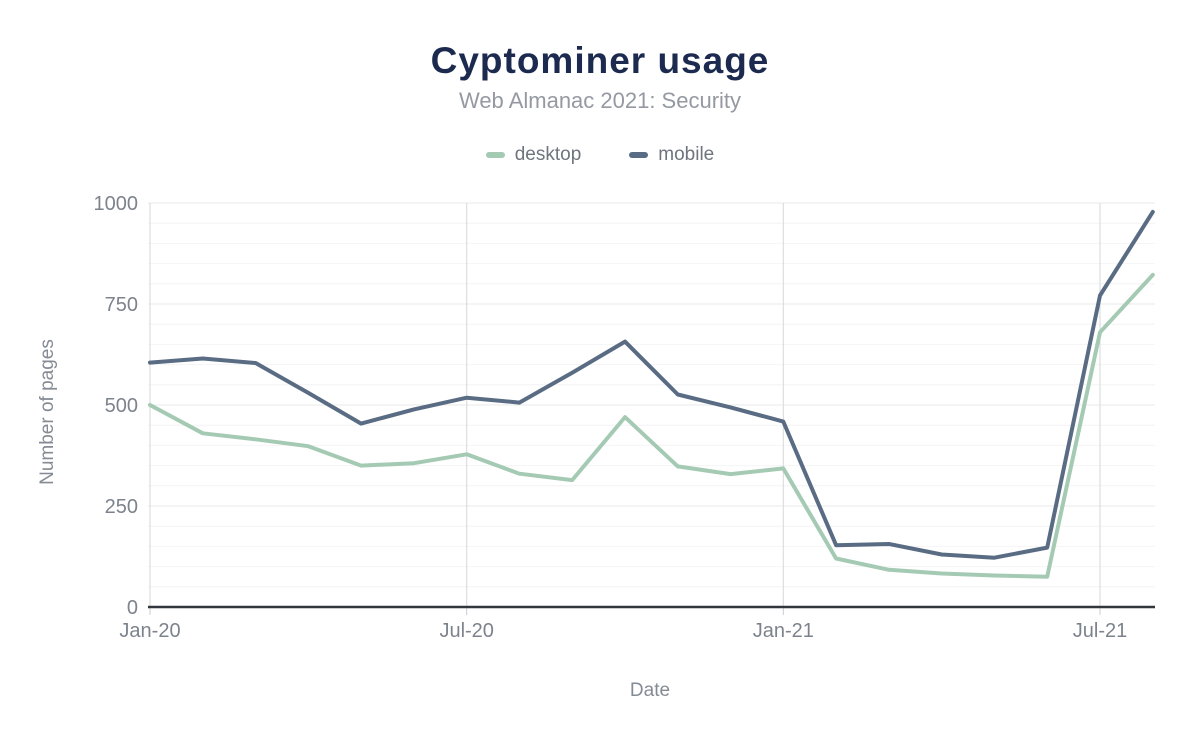 The width and height of the screenshot is (1200, 742). What do you see at coordinates (783, 631) in the screenshot?
I see `x-tick-label: Jan-21` at bounding box center [783, 631].